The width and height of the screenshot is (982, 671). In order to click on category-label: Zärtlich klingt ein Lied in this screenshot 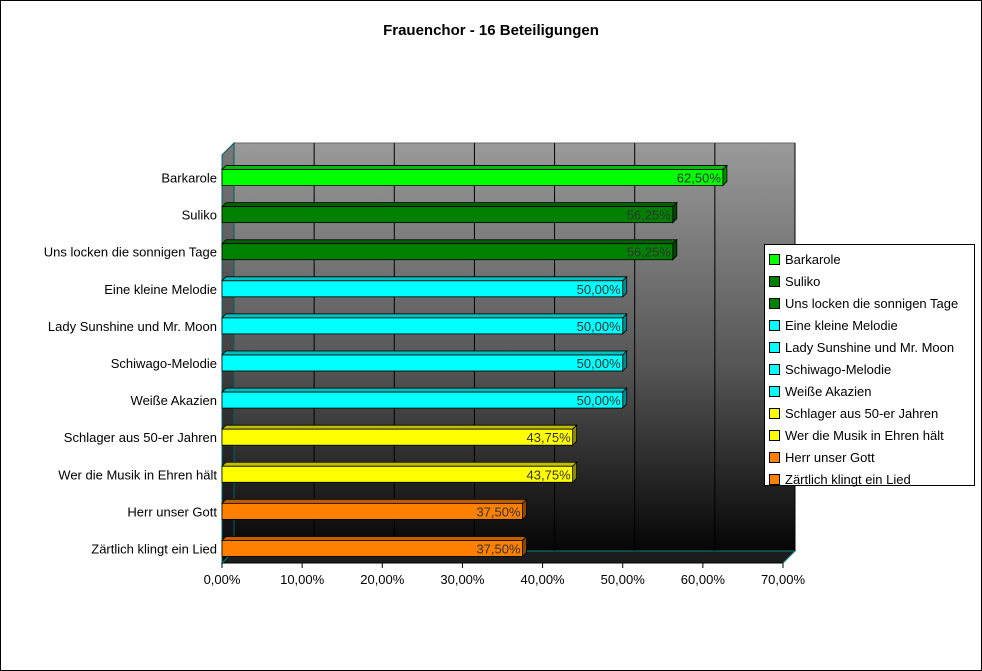, I will do `click(154, 548)`.